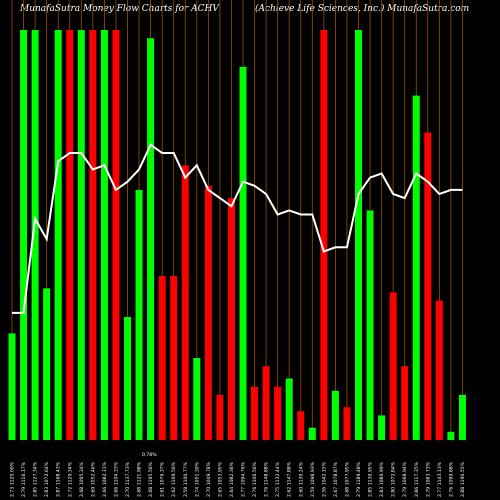 The width and height of the screenshot is (500, 500). What do you see at coordinates (463, 479) in the screenshot?
I see `x-tick-label: 2.88 1190.55%` at bounding box center [463, 479].